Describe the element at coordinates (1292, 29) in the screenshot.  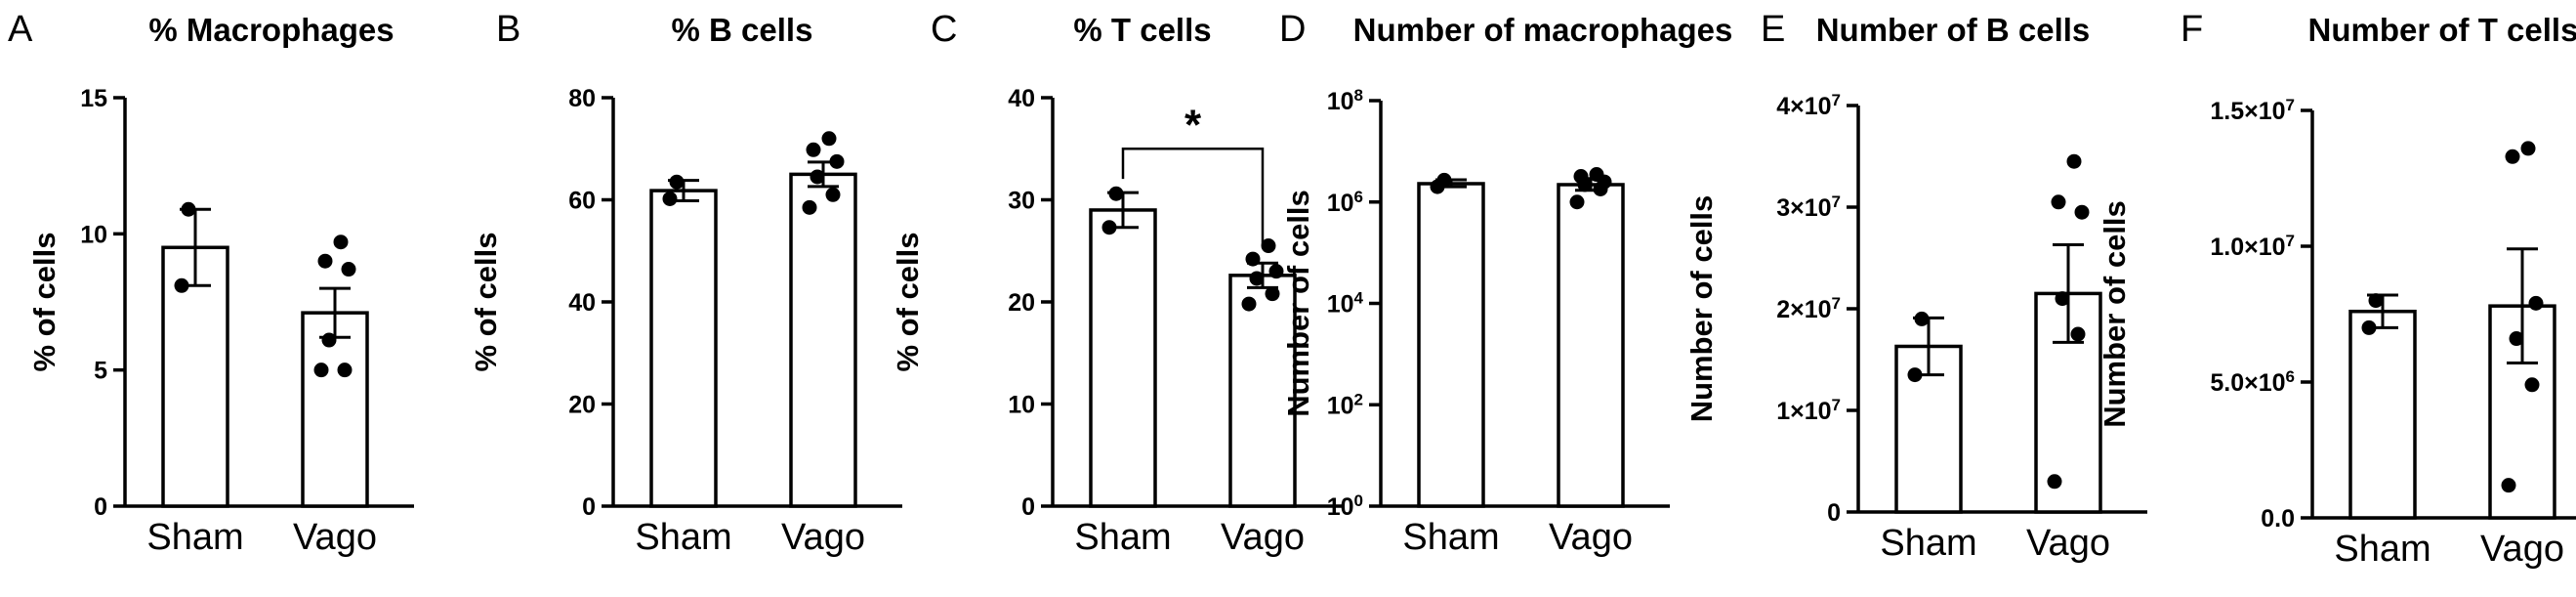
I see `panel-letter: D` at that location.